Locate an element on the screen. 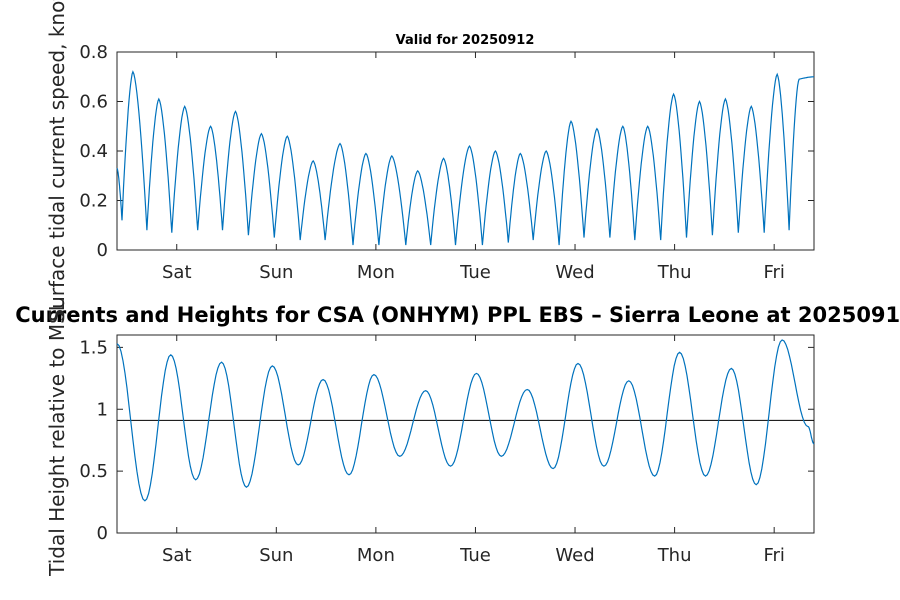 This screenshot has width=900, height=600. height-xtick-label: Sun is located at coordinates (276, 555).